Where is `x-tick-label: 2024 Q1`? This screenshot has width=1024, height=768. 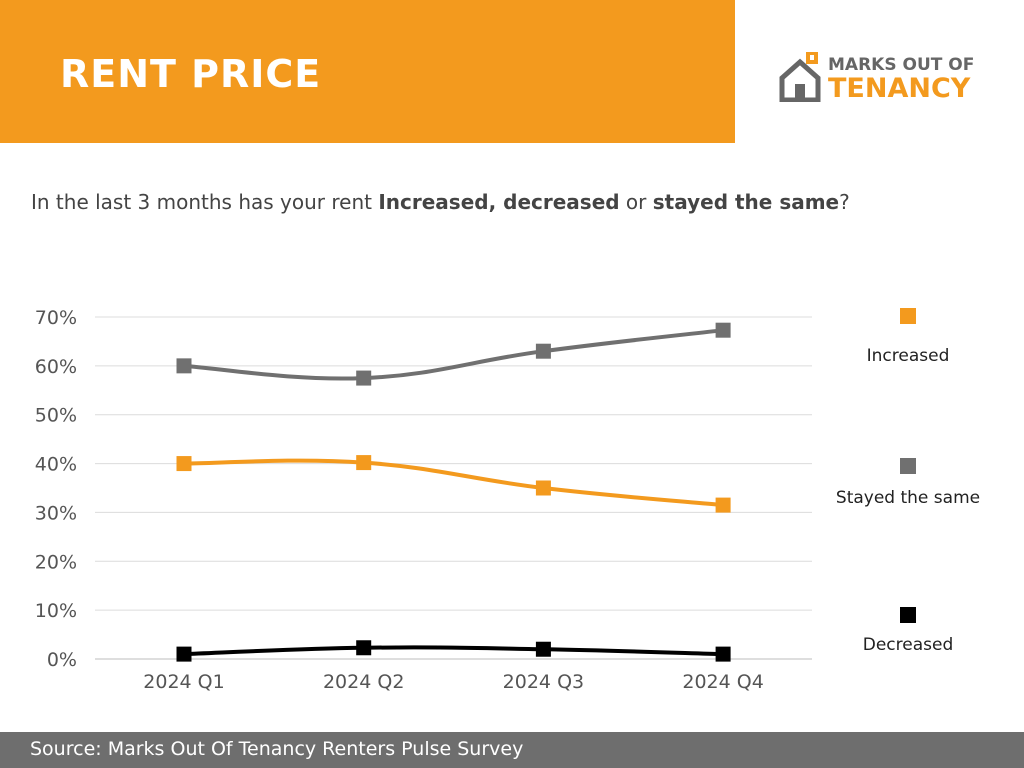 x-tick-label: 2024 Q1 is located at coordinates (183, 682).